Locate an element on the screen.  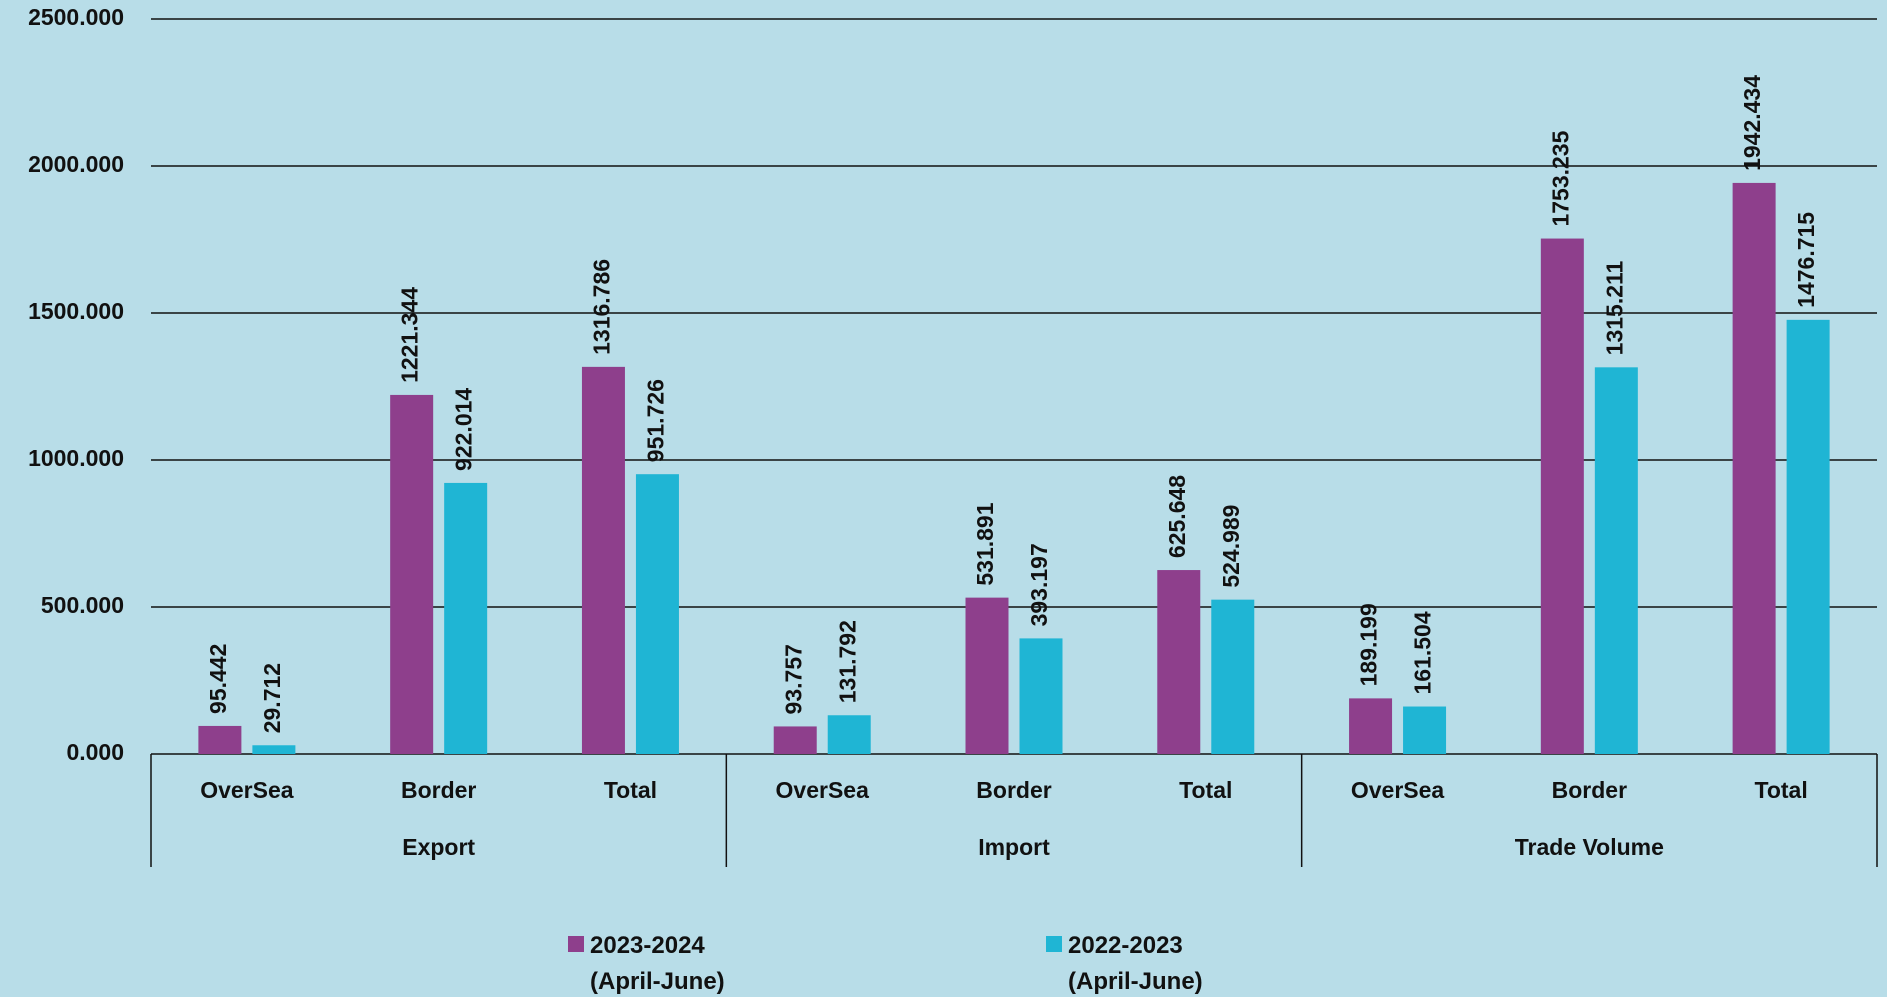
y-tick-label: 500.000 is located at coordinates (82, 605).